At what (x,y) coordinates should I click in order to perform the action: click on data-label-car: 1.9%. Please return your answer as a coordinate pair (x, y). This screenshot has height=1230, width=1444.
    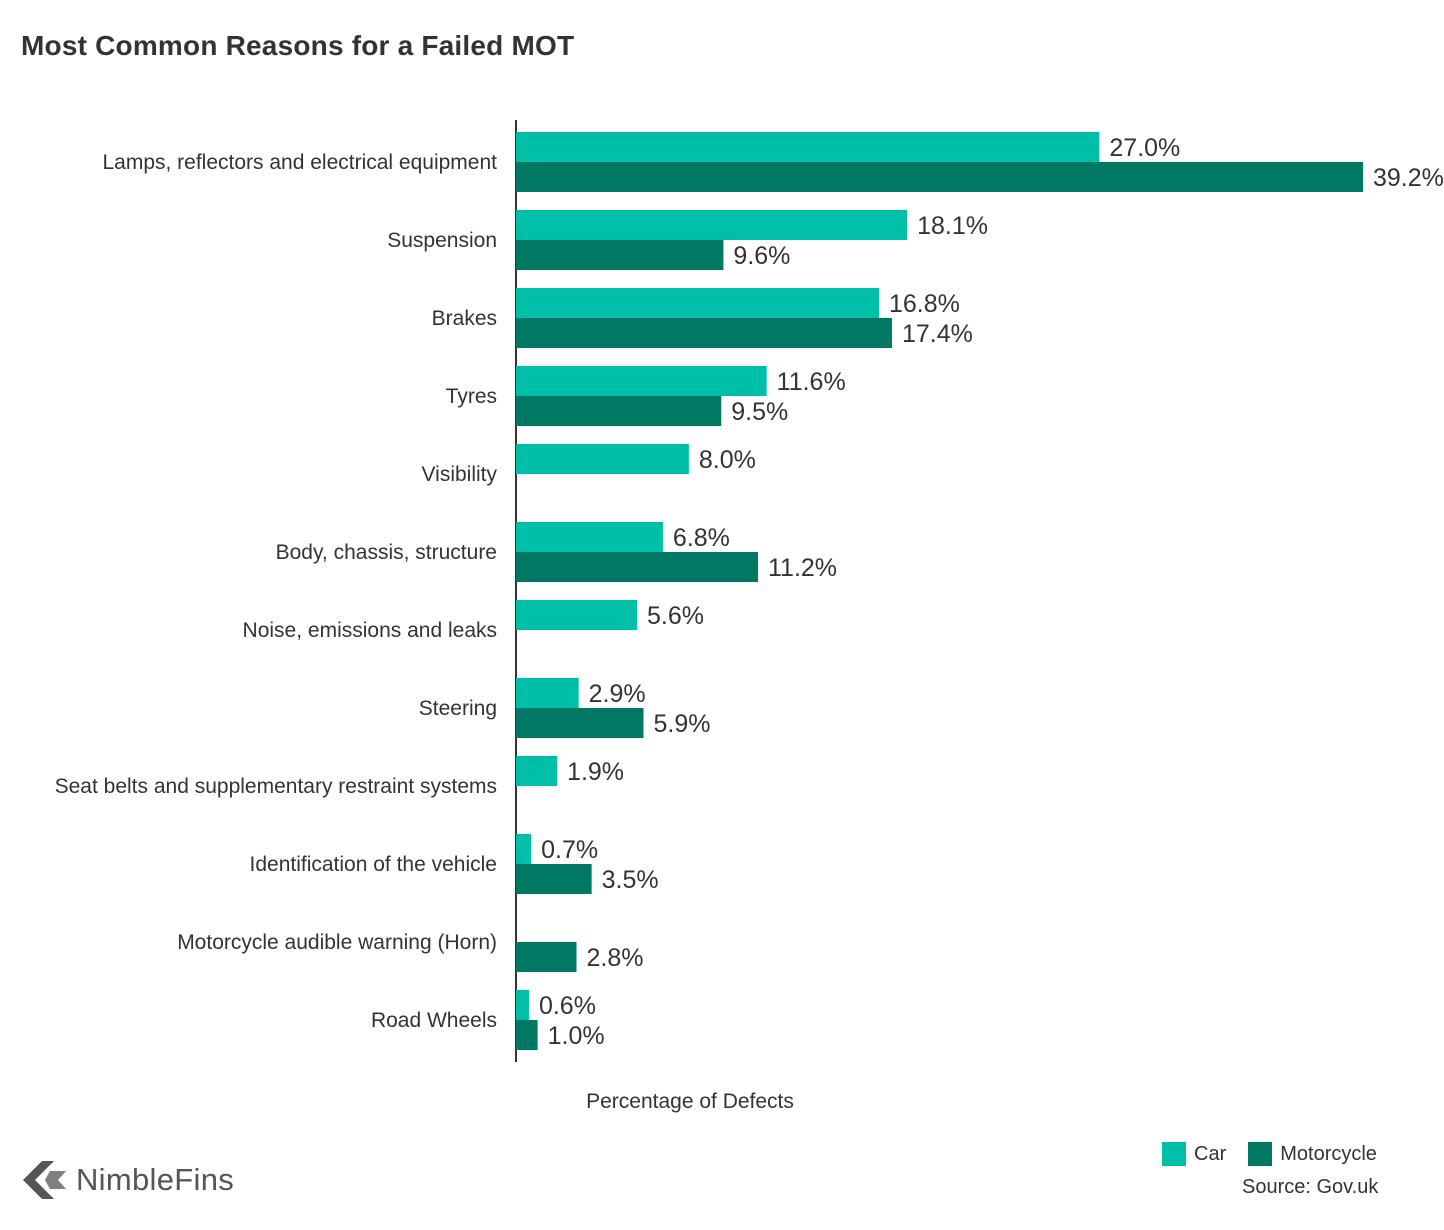
    Looking at the image, I should click on (595, 772).